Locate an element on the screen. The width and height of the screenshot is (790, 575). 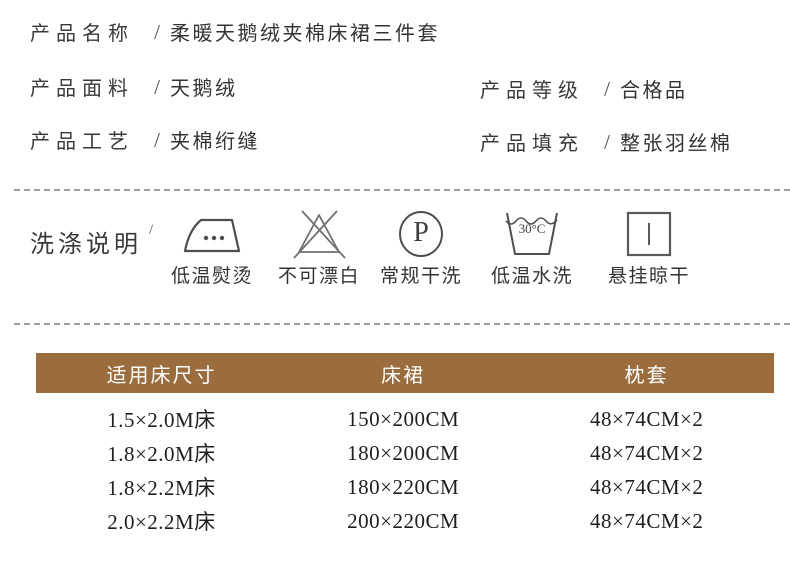
attr-row-filling: 产品填充 / 整张羽丝棉 is located at coordinates (606, 141).